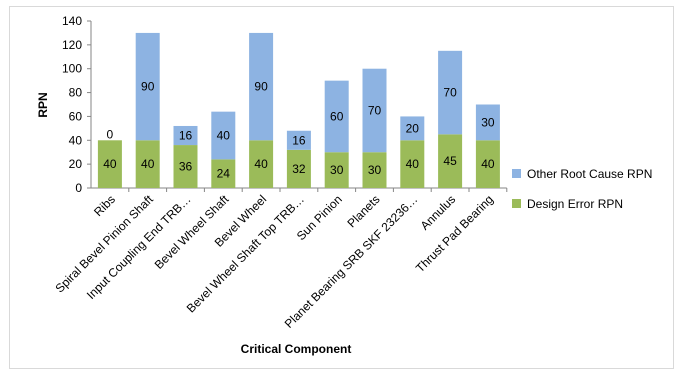 Image resolution: width=684 pixels, height=377 pixels. What do you see at coordinates (582, 189) in the screenshot?
I see `legend: Other Root Cause RPN Design Error RPN` at bounding box center [582, 189].